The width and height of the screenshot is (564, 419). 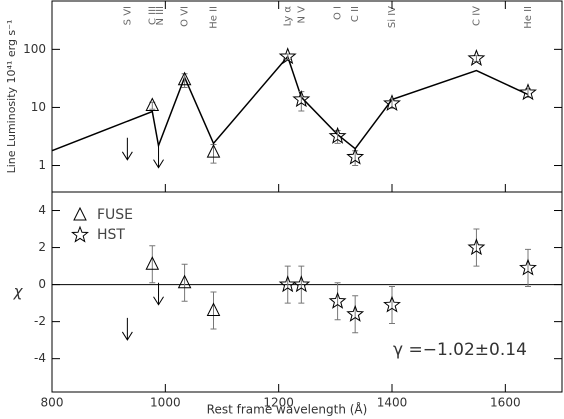 I want to click on x-axis-label: Rest frame wavelength (Å), so click(x=287, y=409).